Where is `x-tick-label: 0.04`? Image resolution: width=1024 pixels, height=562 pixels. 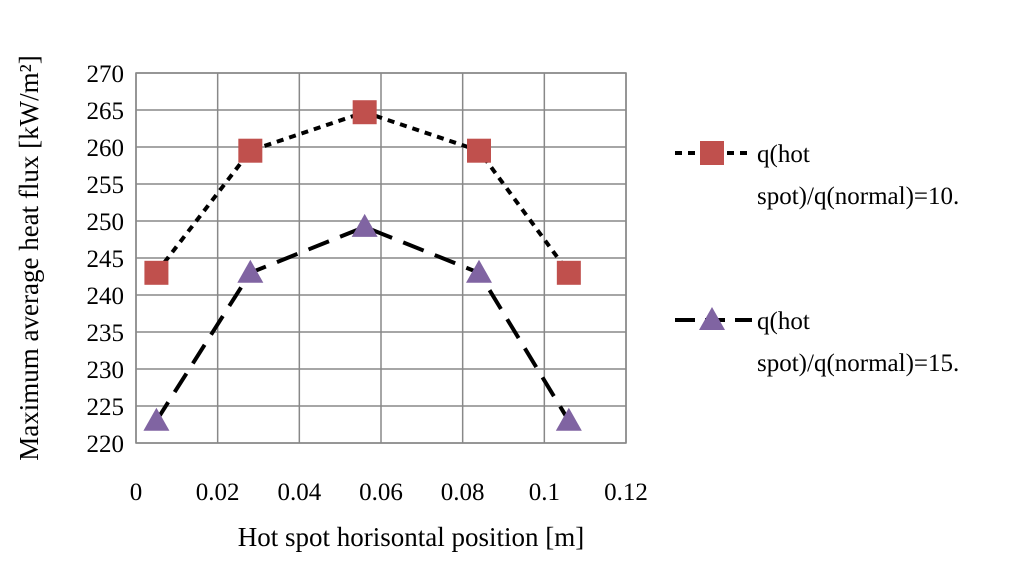 x-tick-label: 0.04 is located at coordinates (299, 492).